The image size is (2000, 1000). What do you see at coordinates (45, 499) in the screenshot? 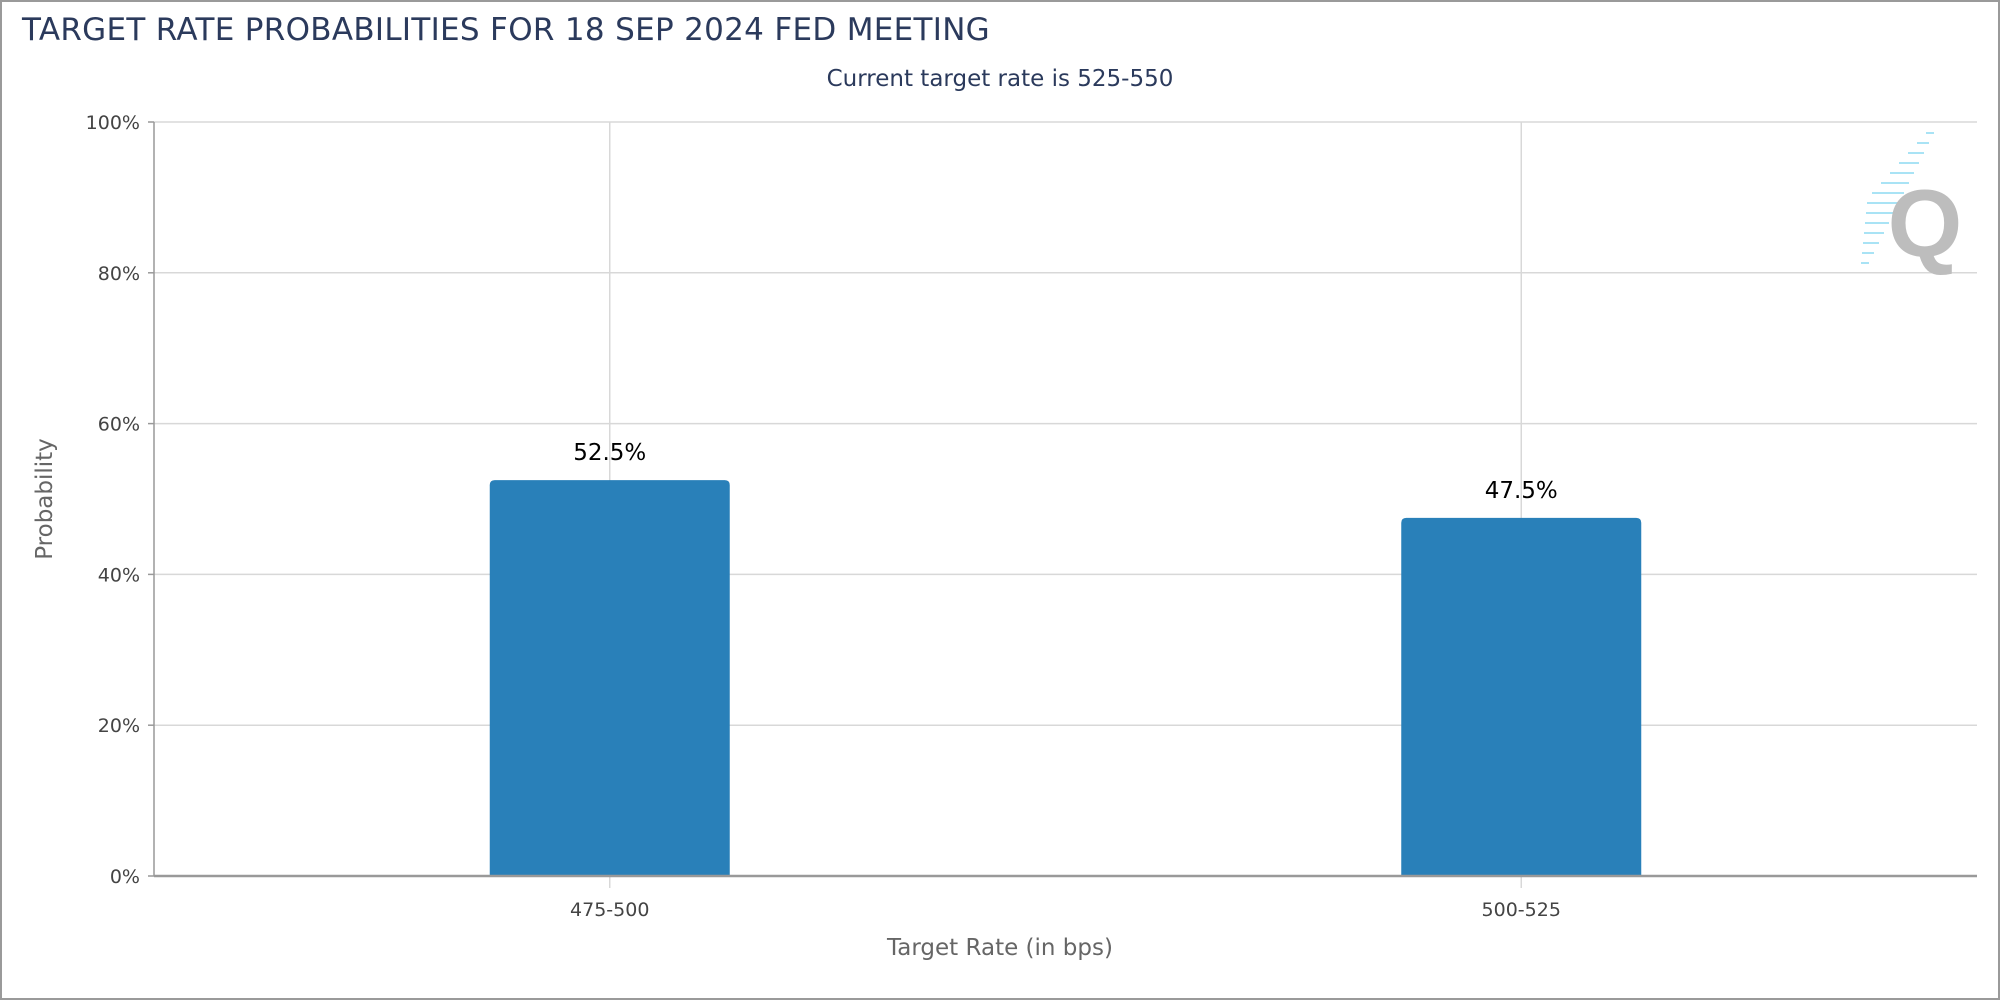
I see `y-axis-title: Probability` at bounding box center [45, 499].